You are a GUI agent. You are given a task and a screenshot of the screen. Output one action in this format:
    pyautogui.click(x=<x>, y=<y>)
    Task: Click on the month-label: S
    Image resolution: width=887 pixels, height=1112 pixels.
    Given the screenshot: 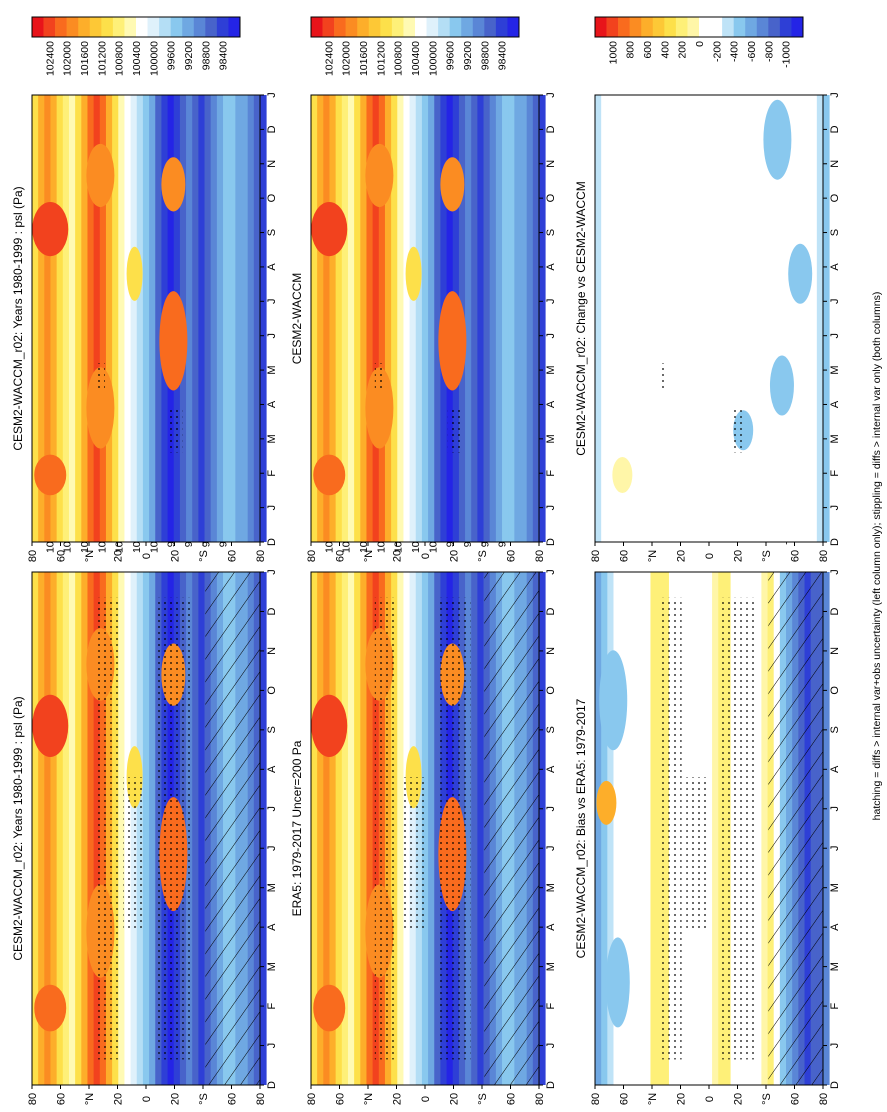 What is the action you would take?
    pyautogui.click(x=835, y=232)
    